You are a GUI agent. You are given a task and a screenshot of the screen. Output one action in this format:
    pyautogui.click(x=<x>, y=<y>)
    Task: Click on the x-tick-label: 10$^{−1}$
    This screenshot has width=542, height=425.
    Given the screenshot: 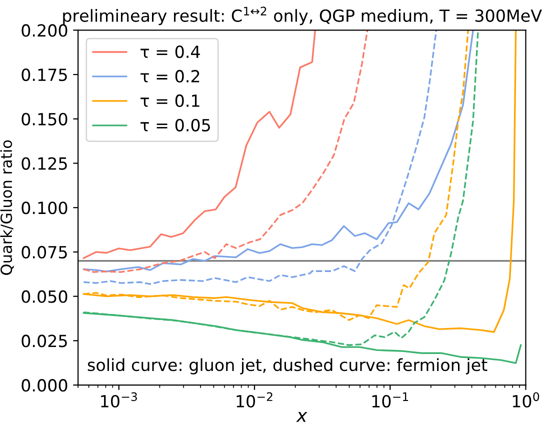 What is the action you would take?
    pyautogui.click(x=390, y=400)
    